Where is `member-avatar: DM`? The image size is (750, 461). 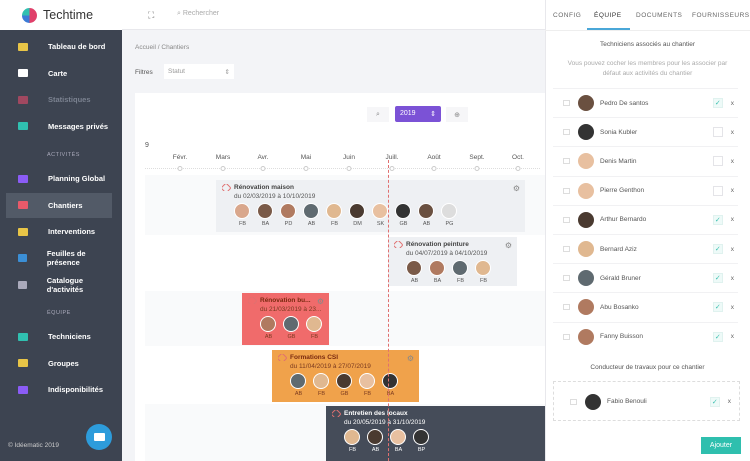
member-avatar: DM is located at coordinates (357, 215).